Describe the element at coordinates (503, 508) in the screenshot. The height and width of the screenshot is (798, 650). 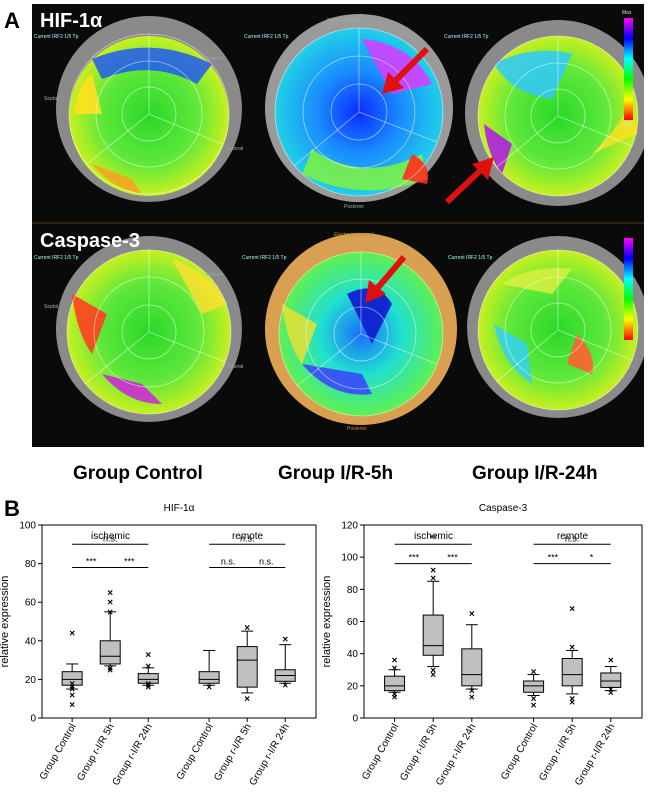
I see `chart-title: Caspase-3` at that location.